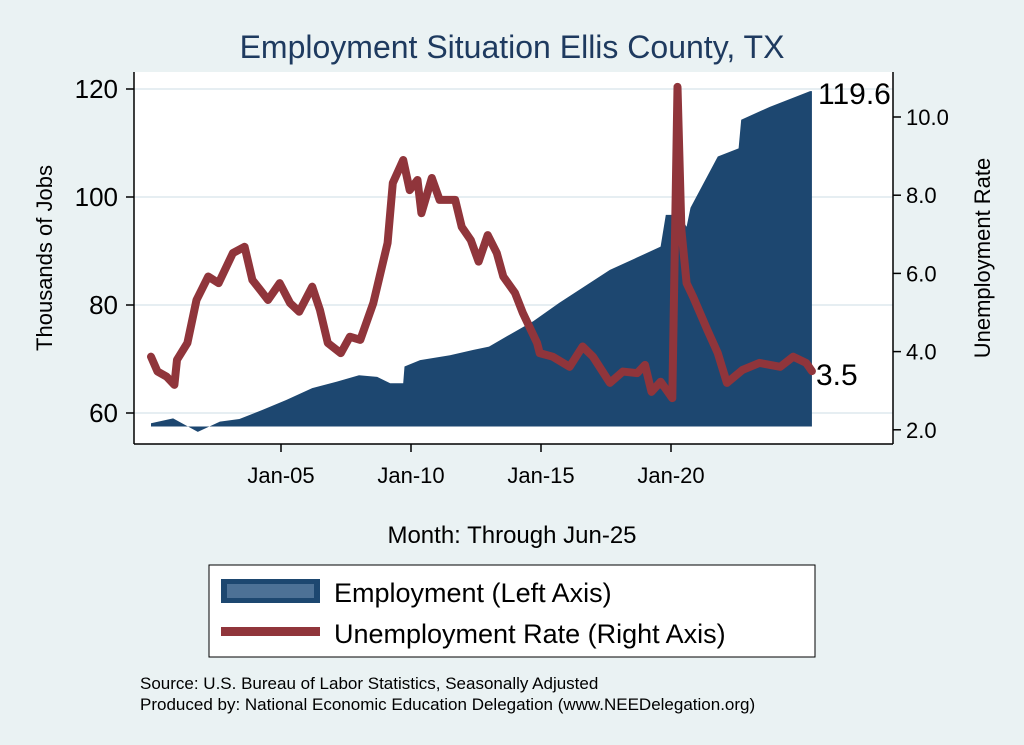 Image resolution: width=1024 pixels, height=745 pixels. What do you see at coordinates (921, 352) in the screenshot?
I see `right-tick-label: 4.0` at bounding box center [921, 352].